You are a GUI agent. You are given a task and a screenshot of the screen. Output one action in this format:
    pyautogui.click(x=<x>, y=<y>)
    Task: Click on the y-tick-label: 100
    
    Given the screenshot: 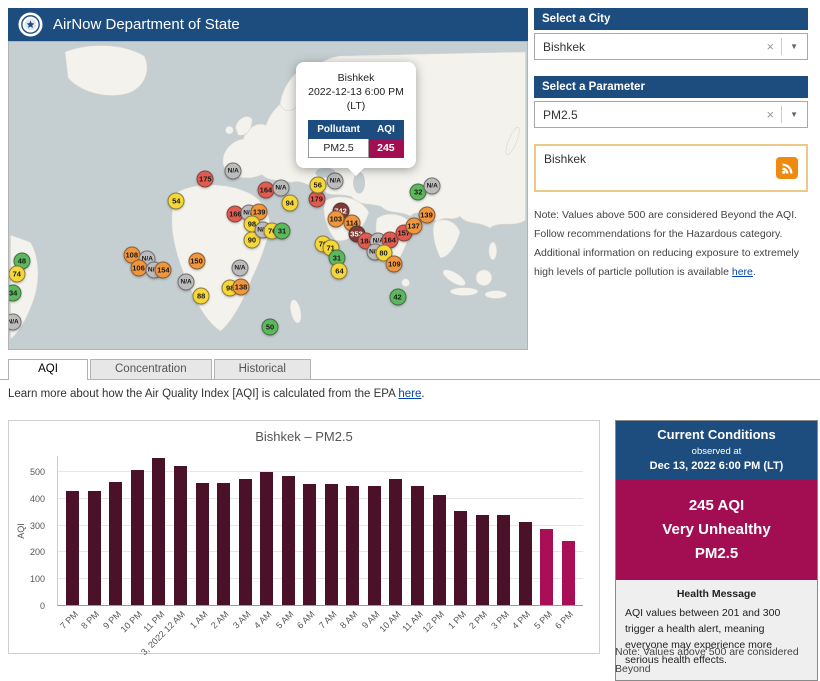 What is the action you would take?
    pyautogui.click(x=37, y=579)
    